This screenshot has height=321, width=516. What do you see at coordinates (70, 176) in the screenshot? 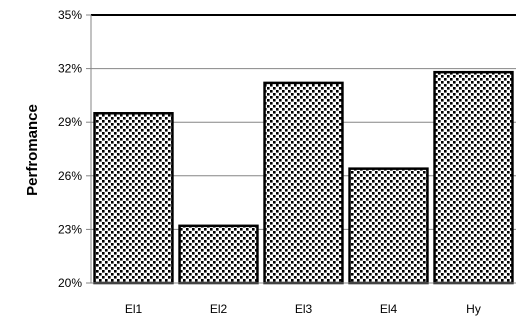
I see `y-tick-label: 26%` at bounding box center [70, 176].